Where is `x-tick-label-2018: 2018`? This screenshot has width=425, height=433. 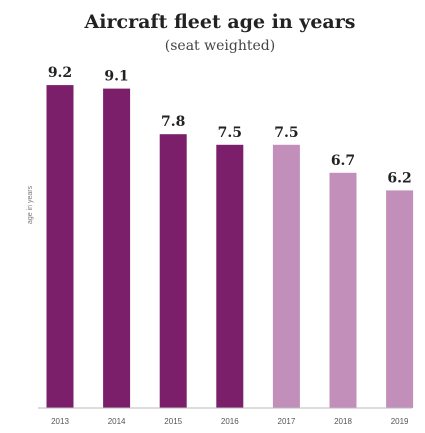 x-tick-label-2018: 2018 is located at coordinates (343, 421).